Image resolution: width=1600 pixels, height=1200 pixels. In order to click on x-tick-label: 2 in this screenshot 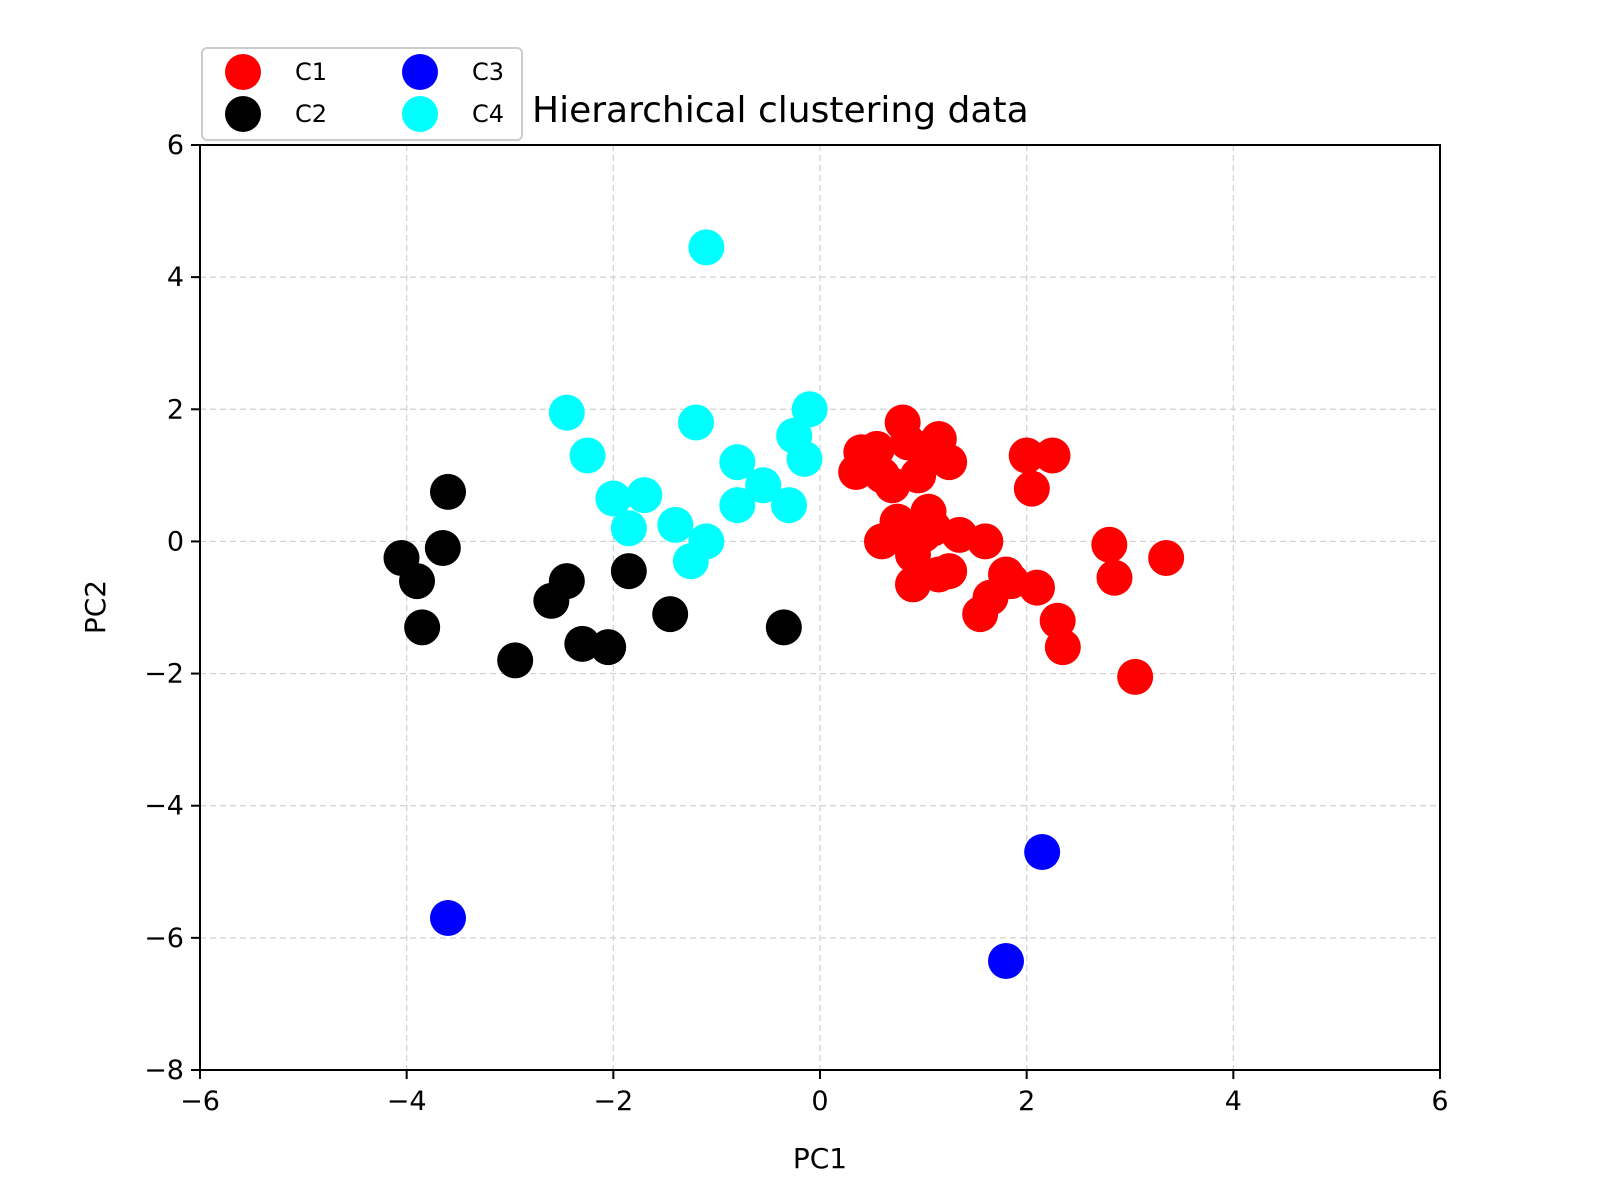, I will do `click(1026, 1101)`.